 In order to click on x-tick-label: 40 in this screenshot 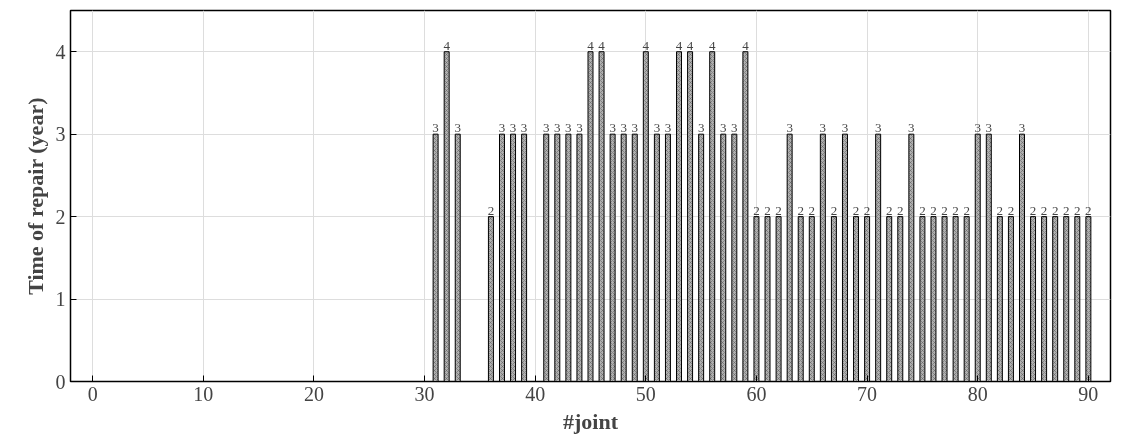, I will do `click(535, 393)`.